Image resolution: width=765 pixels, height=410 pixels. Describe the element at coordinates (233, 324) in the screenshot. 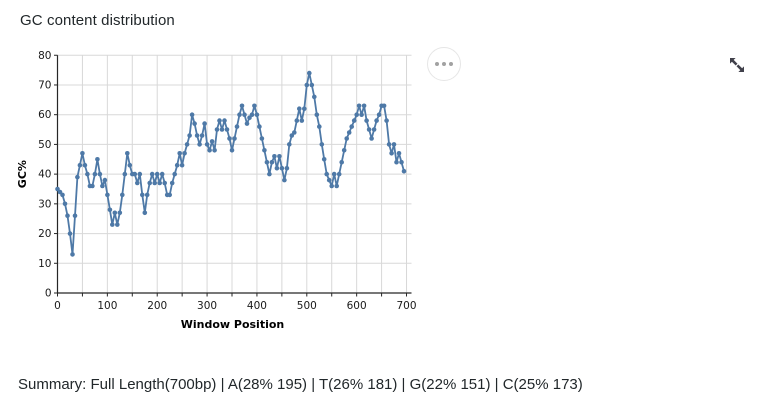

I see `svg-text: Window Position` at that location.